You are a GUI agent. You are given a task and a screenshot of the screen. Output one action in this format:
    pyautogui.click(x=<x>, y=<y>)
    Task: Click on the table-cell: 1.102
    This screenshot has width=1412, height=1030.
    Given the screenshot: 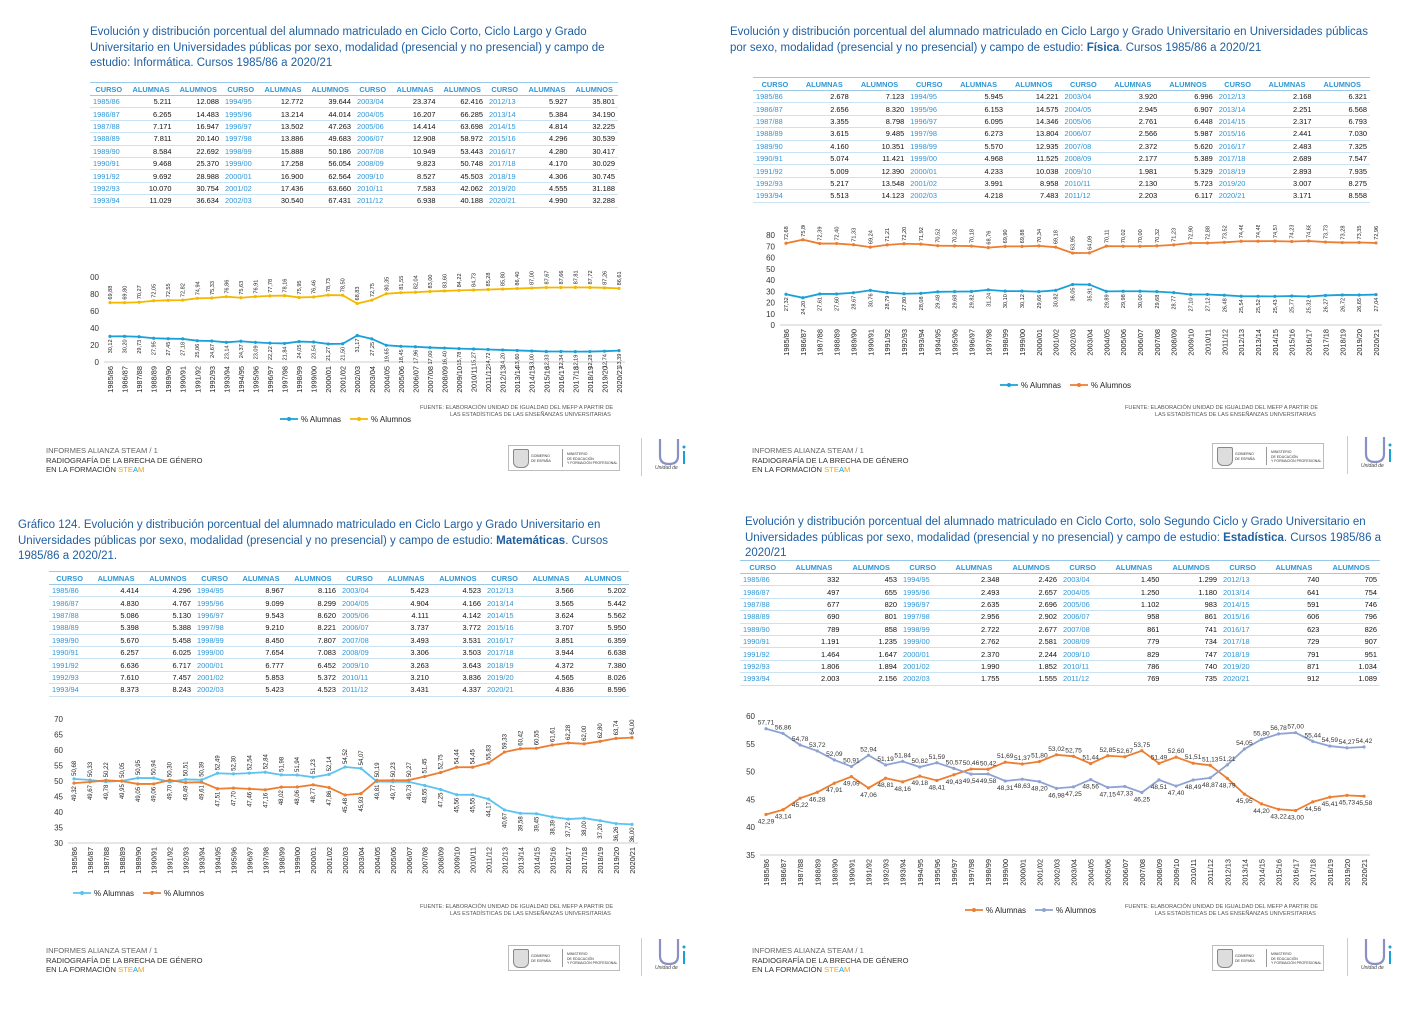 What is the action you would take?
    pyautogui.click(x=1134, y=605)
    